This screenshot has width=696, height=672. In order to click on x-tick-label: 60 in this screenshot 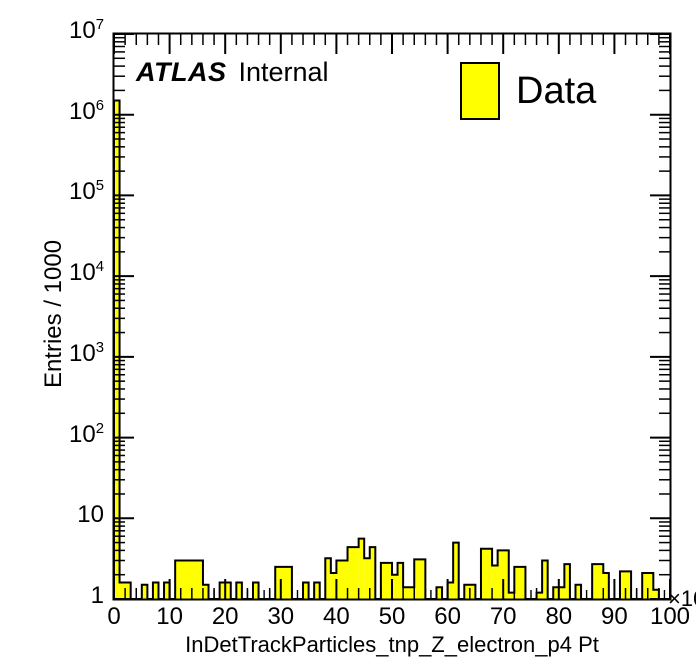, I will do `click(447, 616)`.